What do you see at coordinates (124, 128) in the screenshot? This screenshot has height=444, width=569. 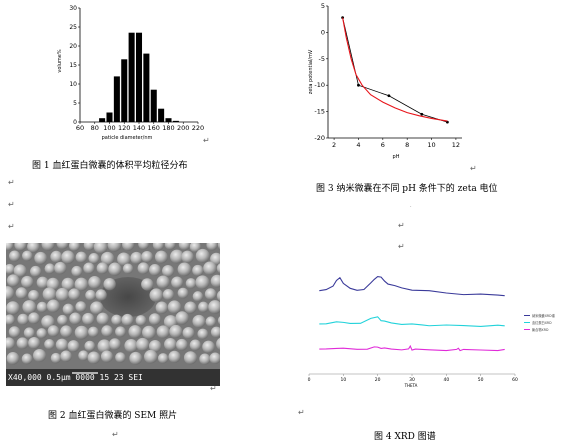 I see `fig1-x-tick-label: 120` at bounding box center [124, 128].